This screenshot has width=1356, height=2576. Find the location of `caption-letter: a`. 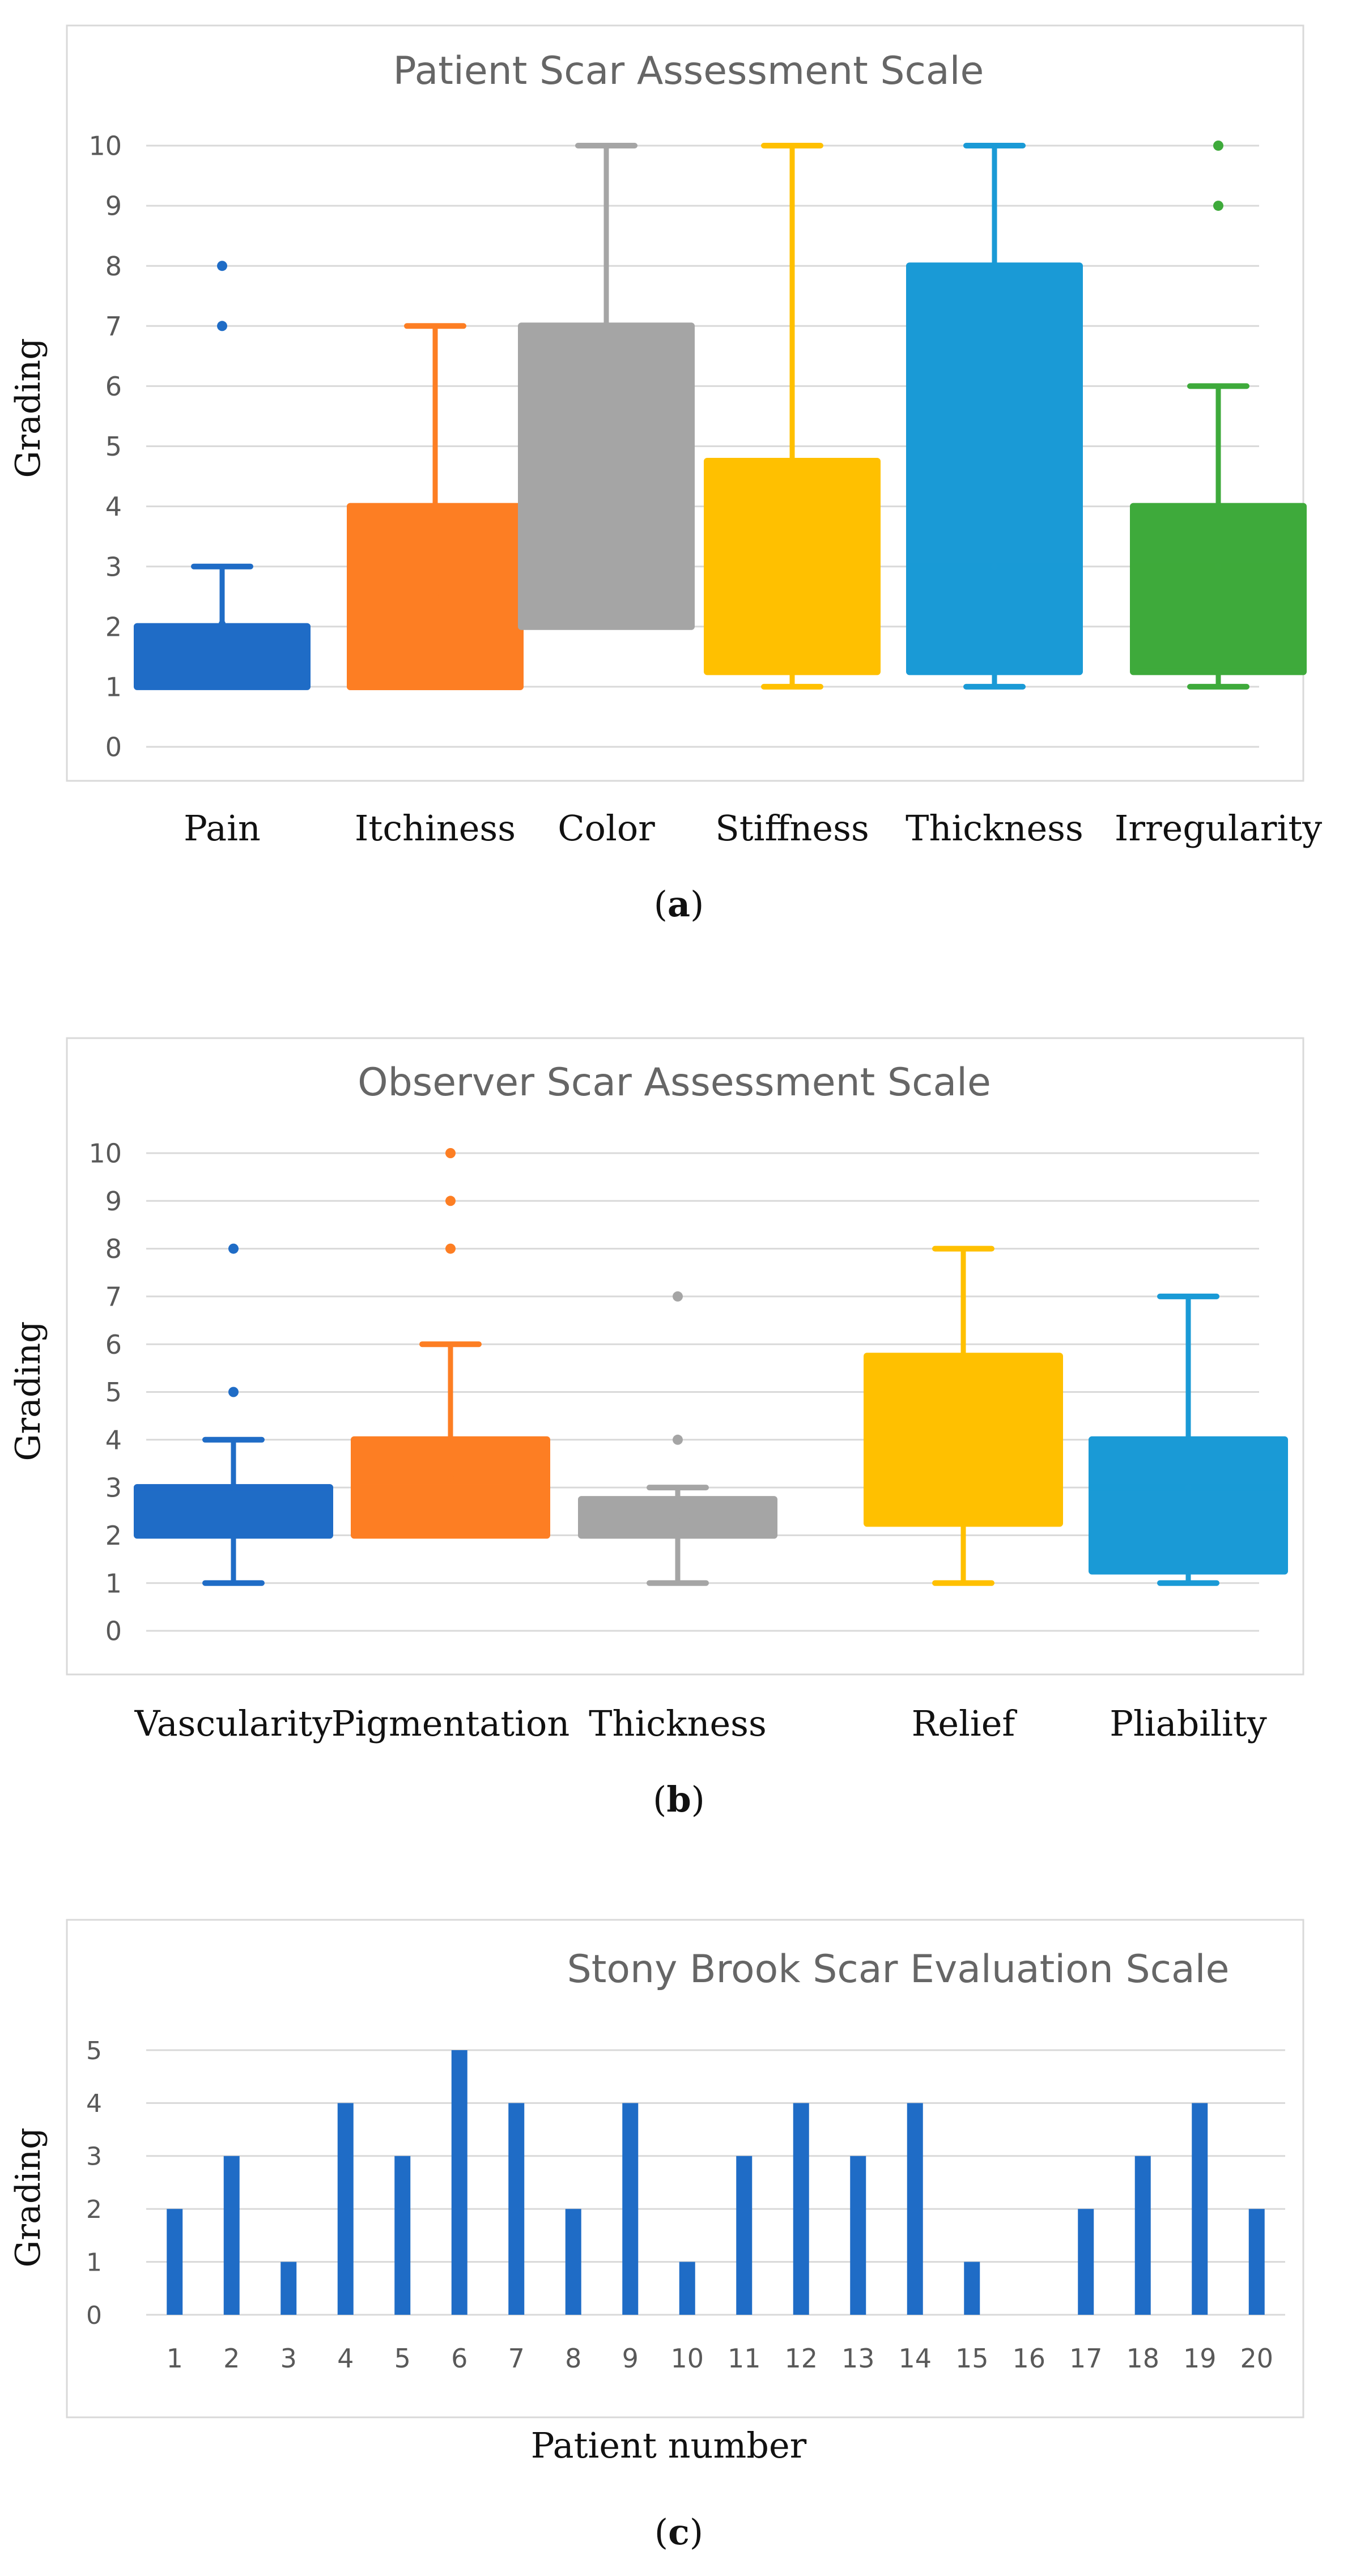

caption-letter: a is located at coordinates (679, 904).